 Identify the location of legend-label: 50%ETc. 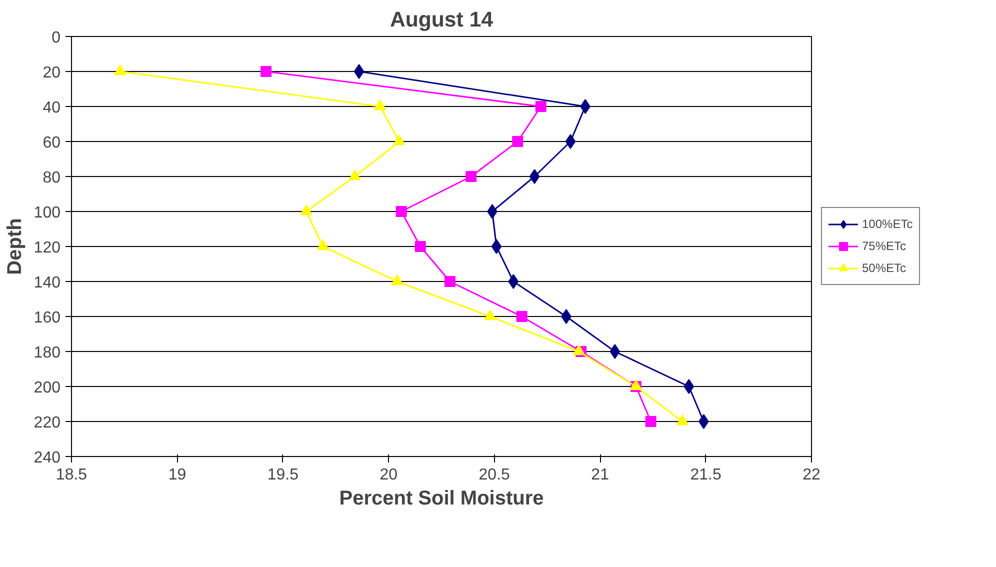
(884, 268).